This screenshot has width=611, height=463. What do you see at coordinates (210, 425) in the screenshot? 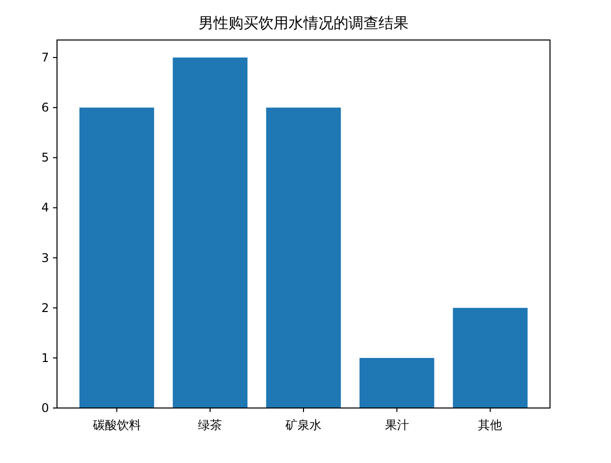
I see `x-tick-label: 绿茶` at bounding box center [210, 425].